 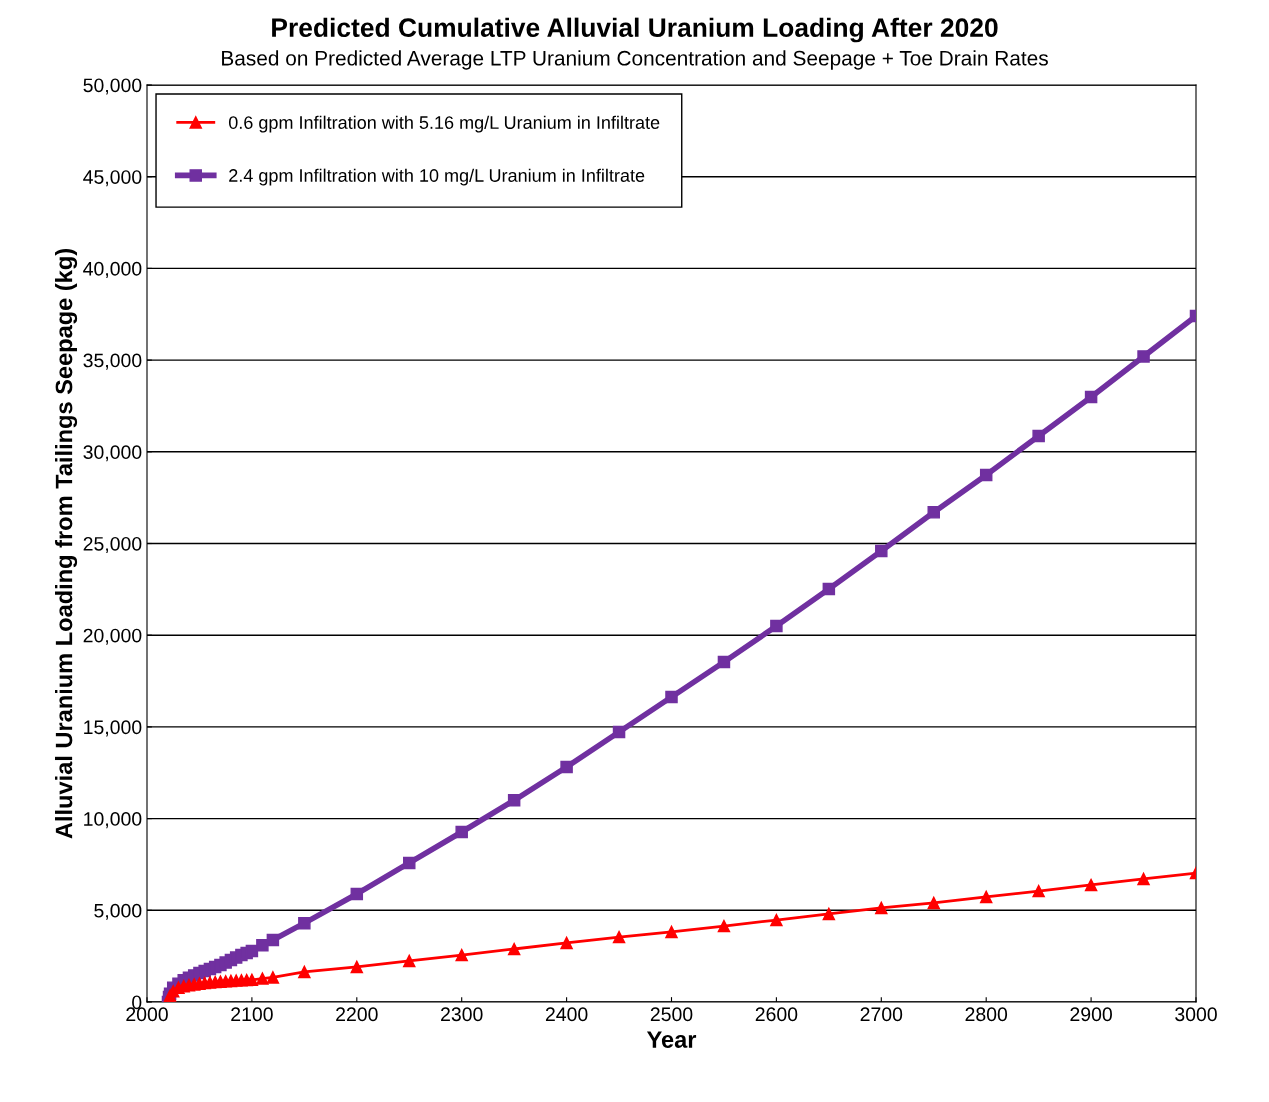 I want to click on x-tick-label: 2100, so click(x=252, y=1014).